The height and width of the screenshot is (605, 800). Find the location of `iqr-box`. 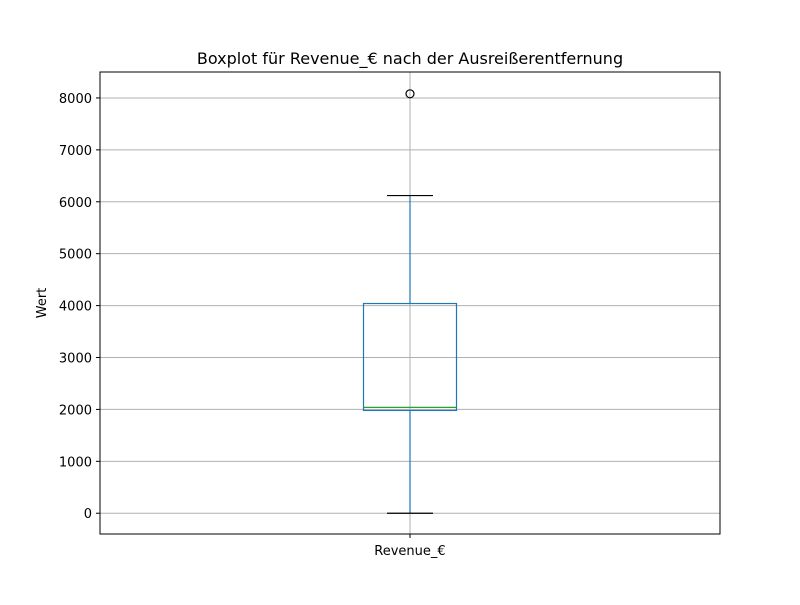

iqr-box is located at coordinates (410, 357).